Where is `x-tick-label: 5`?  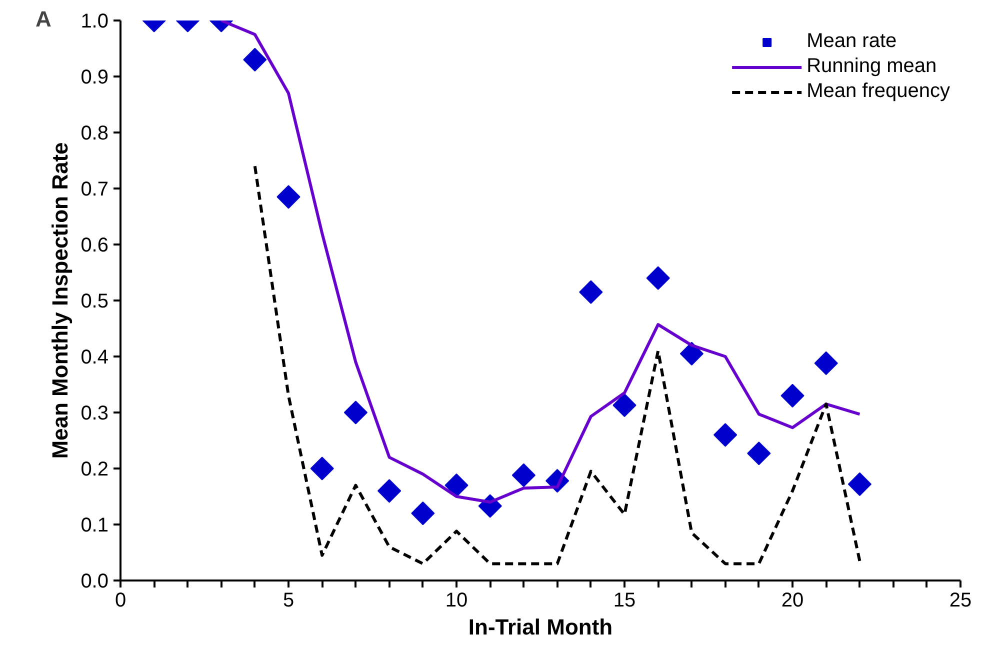
x-tick-label: 5 is located at coordinates (288, 601).